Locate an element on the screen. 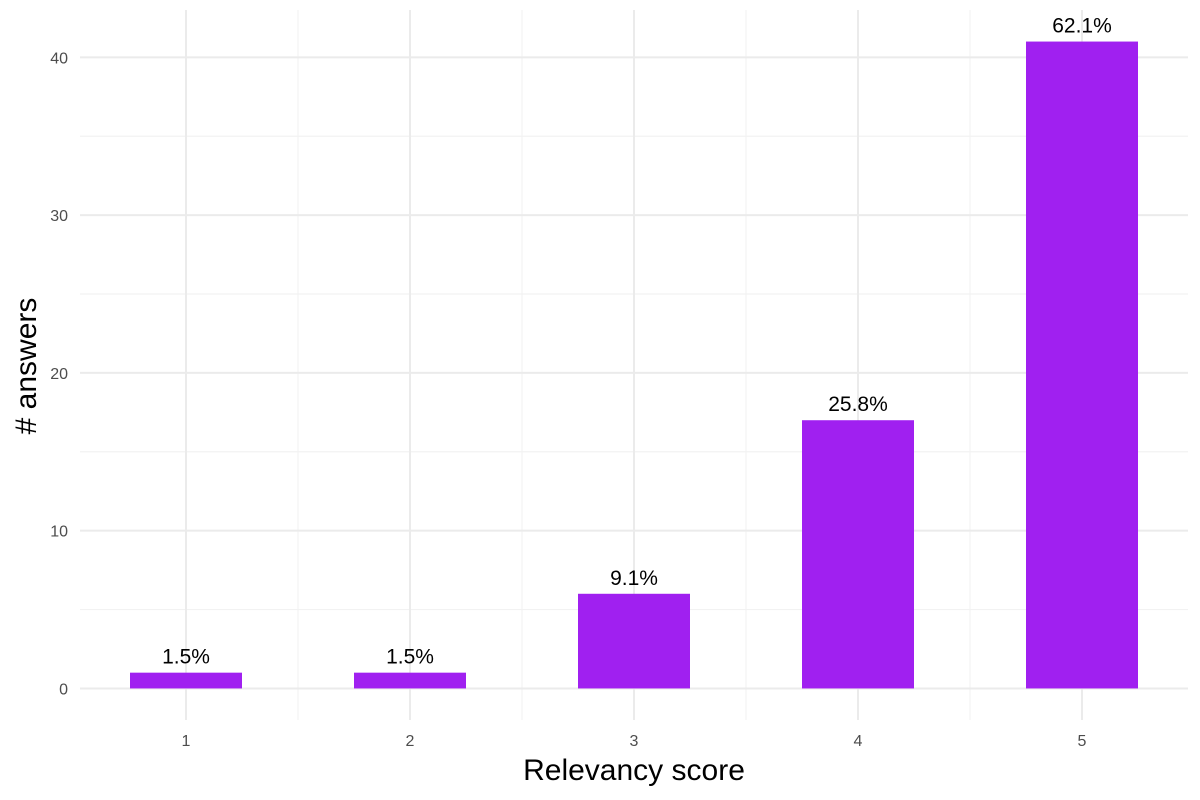 This screenshot has height=800, width=1200. bar-value-label: 9.1% is located at coordinates (634, 578).